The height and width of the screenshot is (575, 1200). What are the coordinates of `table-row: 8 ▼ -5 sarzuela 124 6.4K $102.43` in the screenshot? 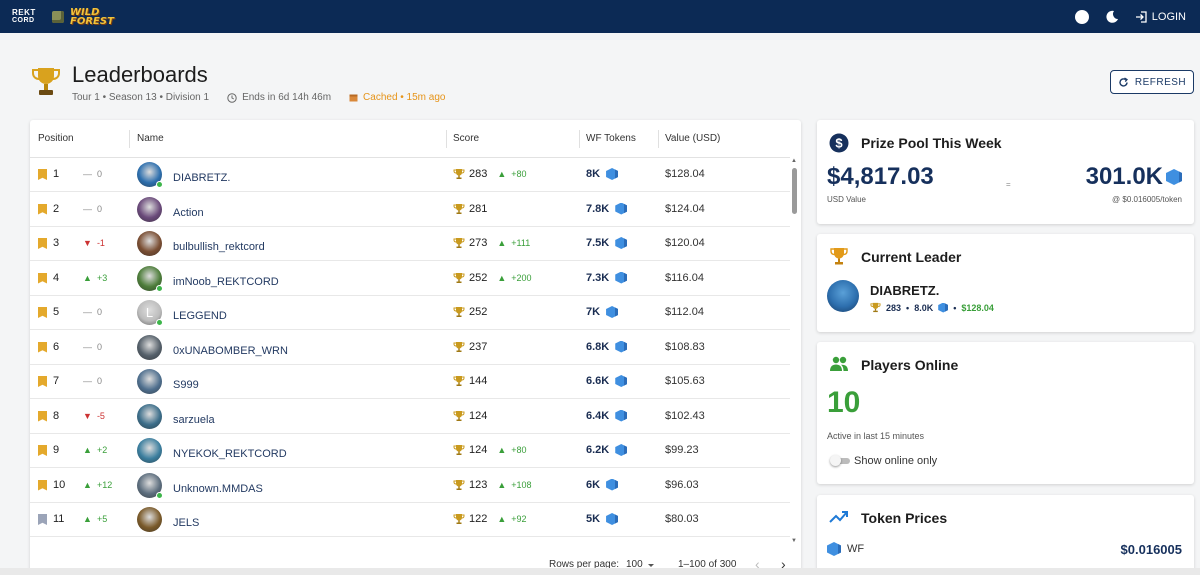 It's located at (410, 417).